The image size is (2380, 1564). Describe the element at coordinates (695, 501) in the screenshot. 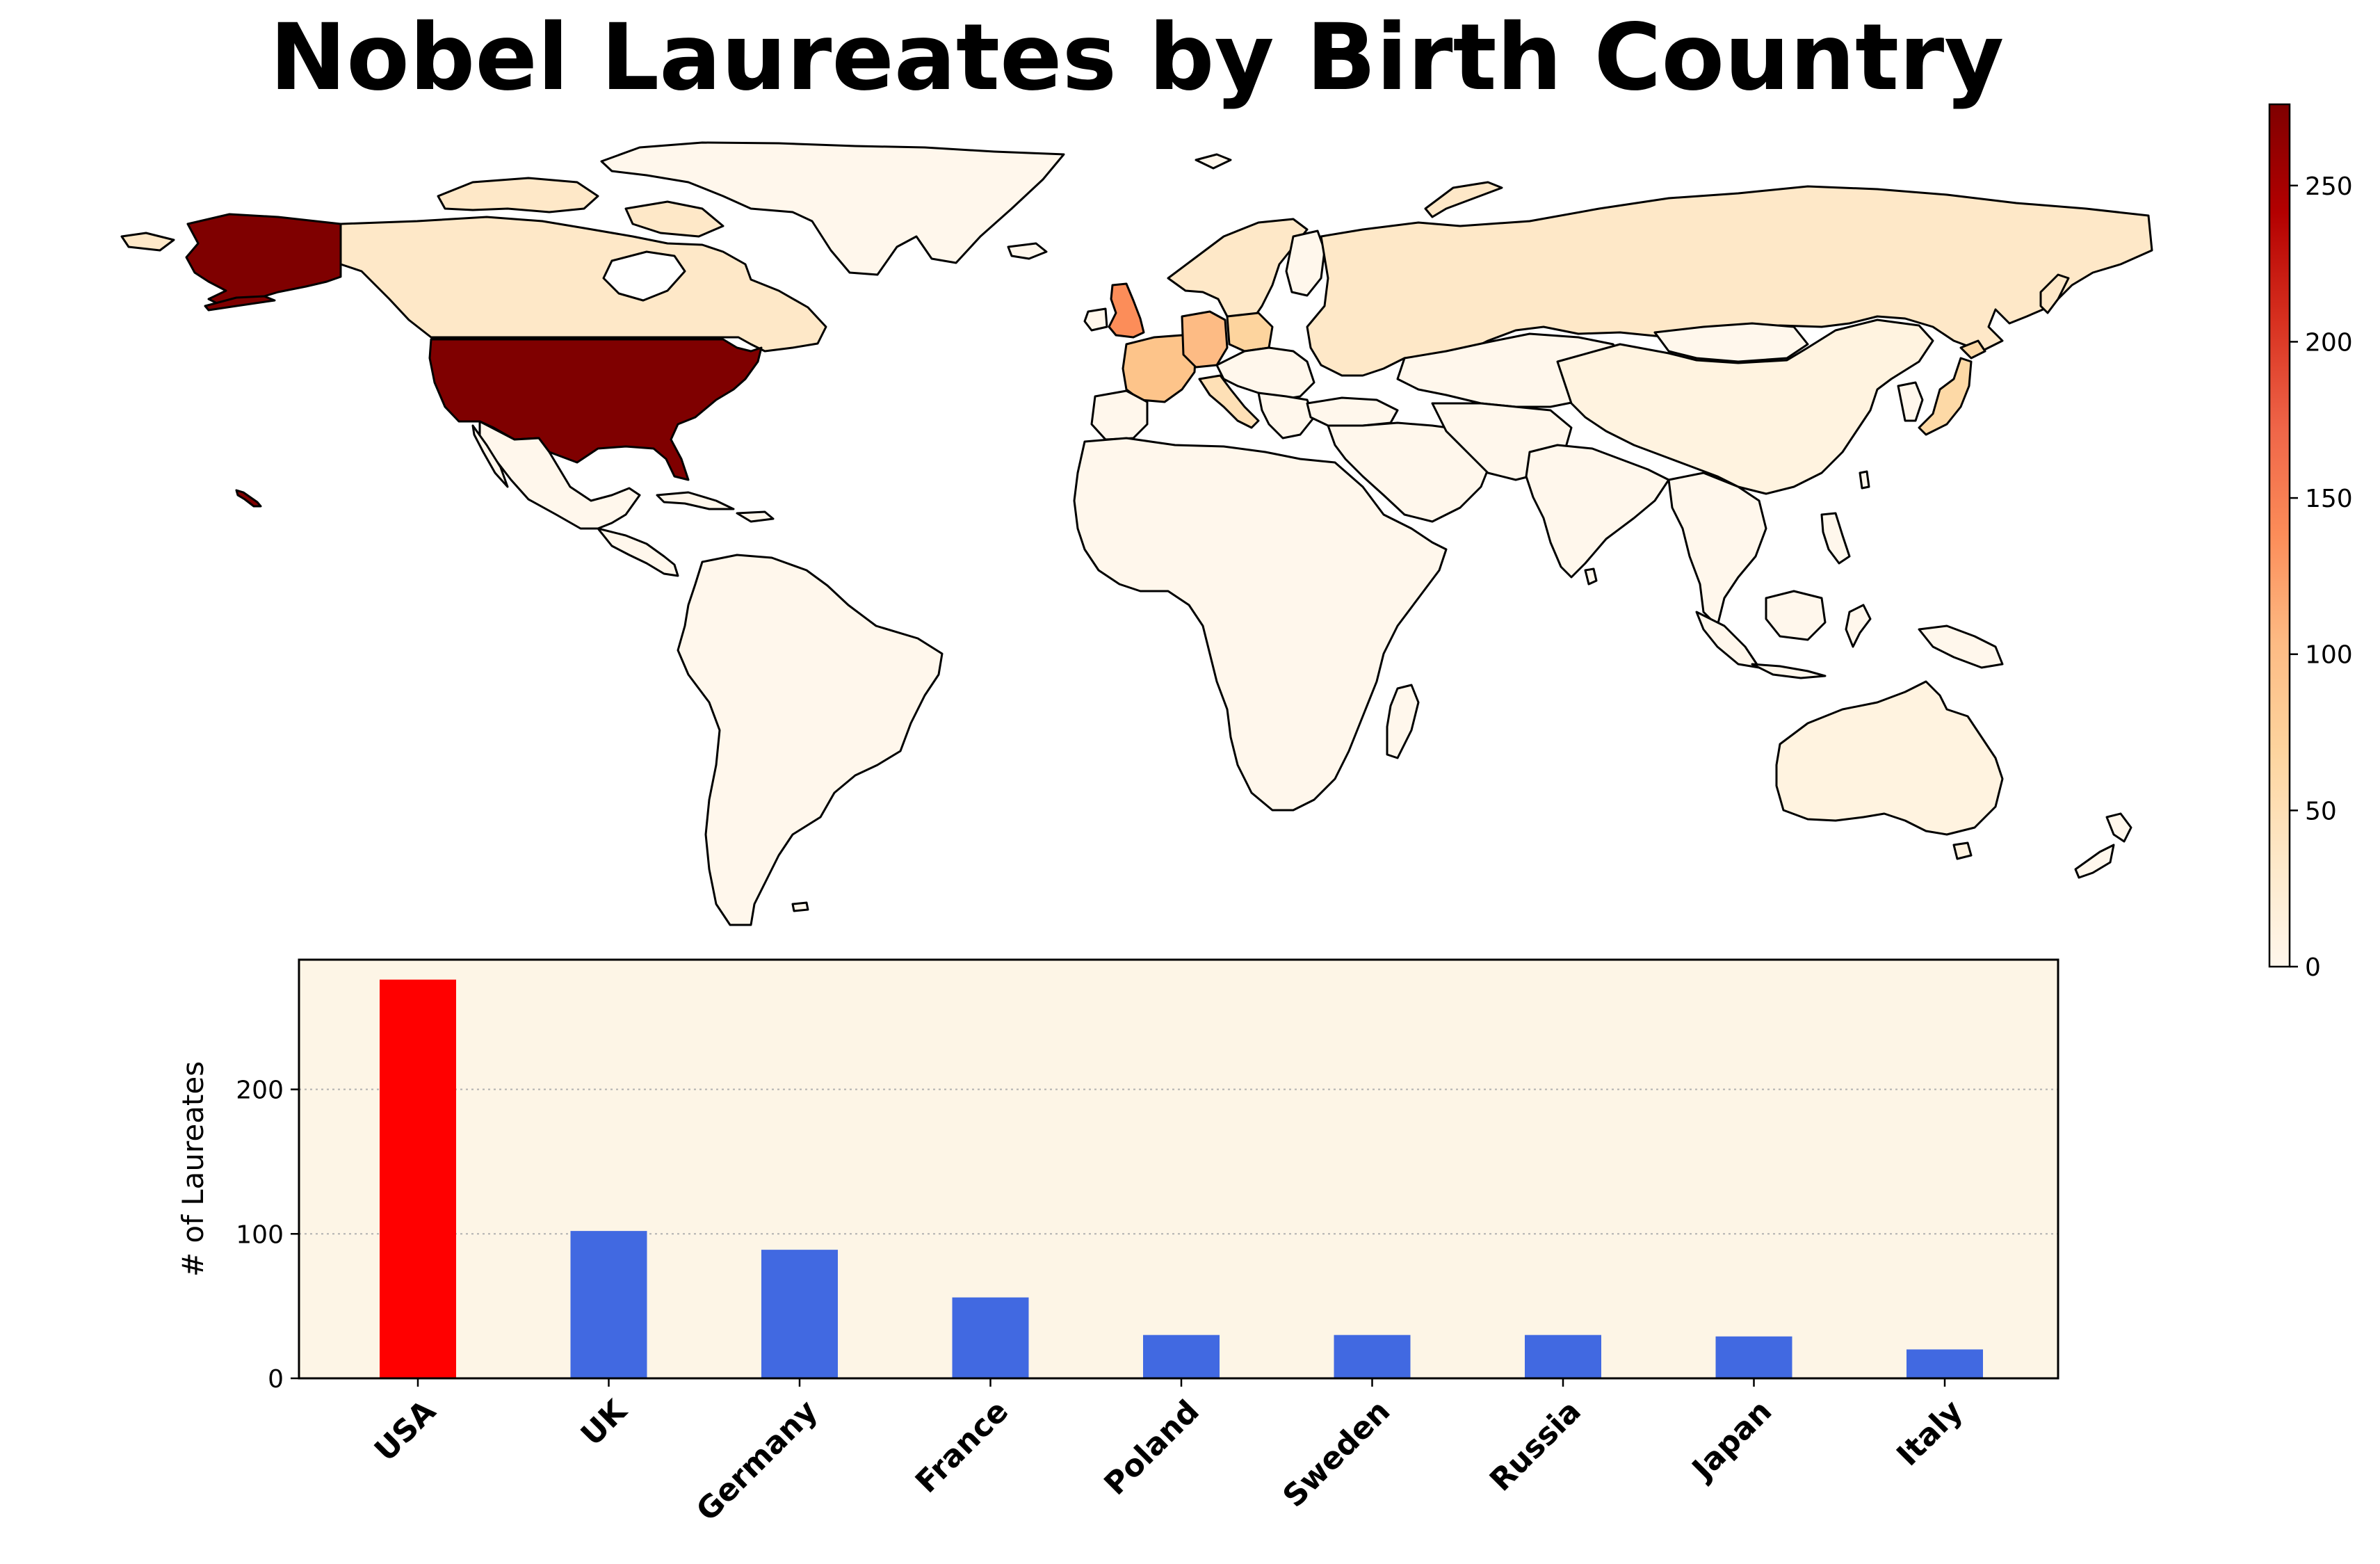

I see `region-cuba` at that location.